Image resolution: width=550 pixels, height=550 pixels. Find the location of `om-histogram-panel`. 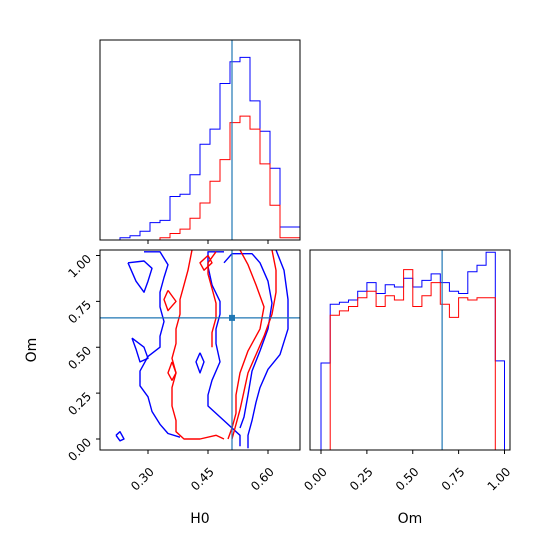

om-histogram-panel is located at coordinates (412, 350).